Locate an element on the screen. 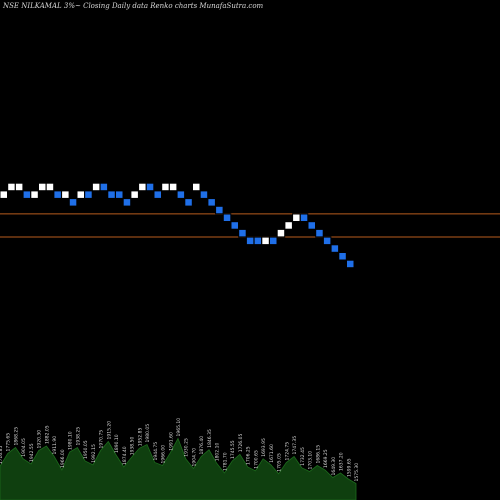  volume-price-label: 1911.90 is located at coordinates (55, 445).